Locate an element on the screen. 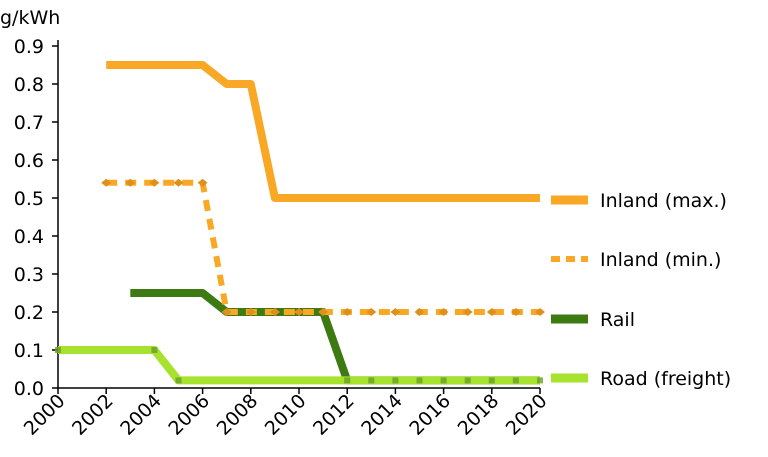 The height and width of the screenshot is (457, 768). x-tick-label: 2006 is located at coordinates (189, 415).